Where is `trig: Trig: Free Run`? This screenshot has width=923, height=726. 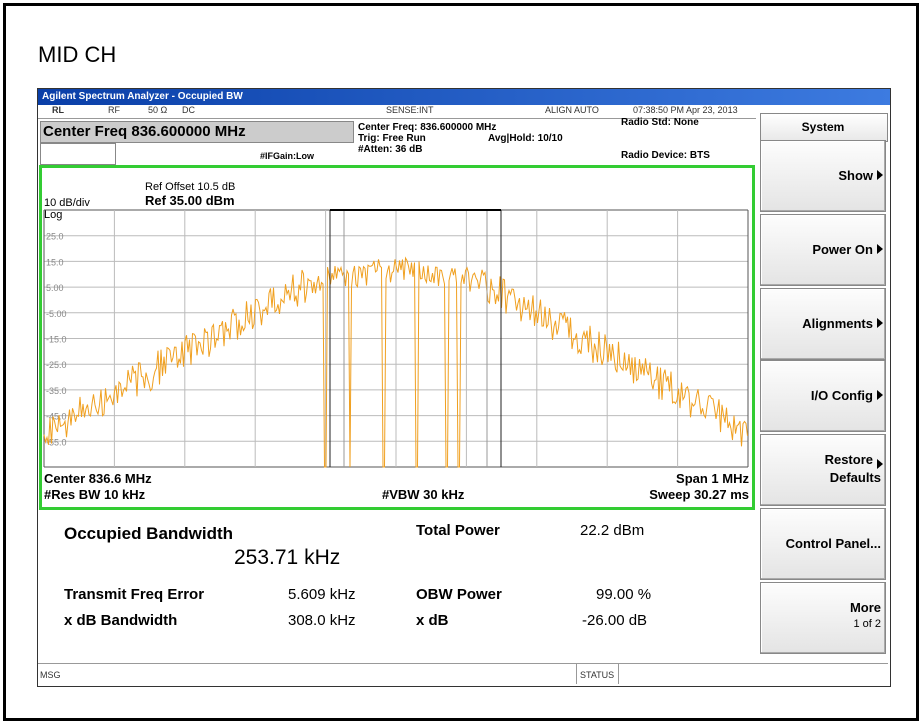
trig: Trig: Free Run is located at coordinates (392, 138).